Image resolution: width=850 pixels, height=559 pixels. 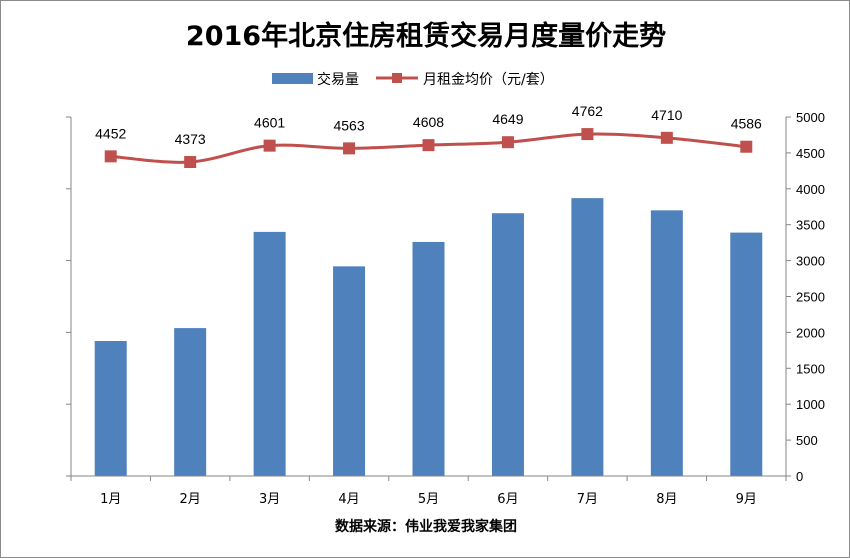 I want to click on right-axis-tick-label-3: 1500, so click(x=810, y=368).